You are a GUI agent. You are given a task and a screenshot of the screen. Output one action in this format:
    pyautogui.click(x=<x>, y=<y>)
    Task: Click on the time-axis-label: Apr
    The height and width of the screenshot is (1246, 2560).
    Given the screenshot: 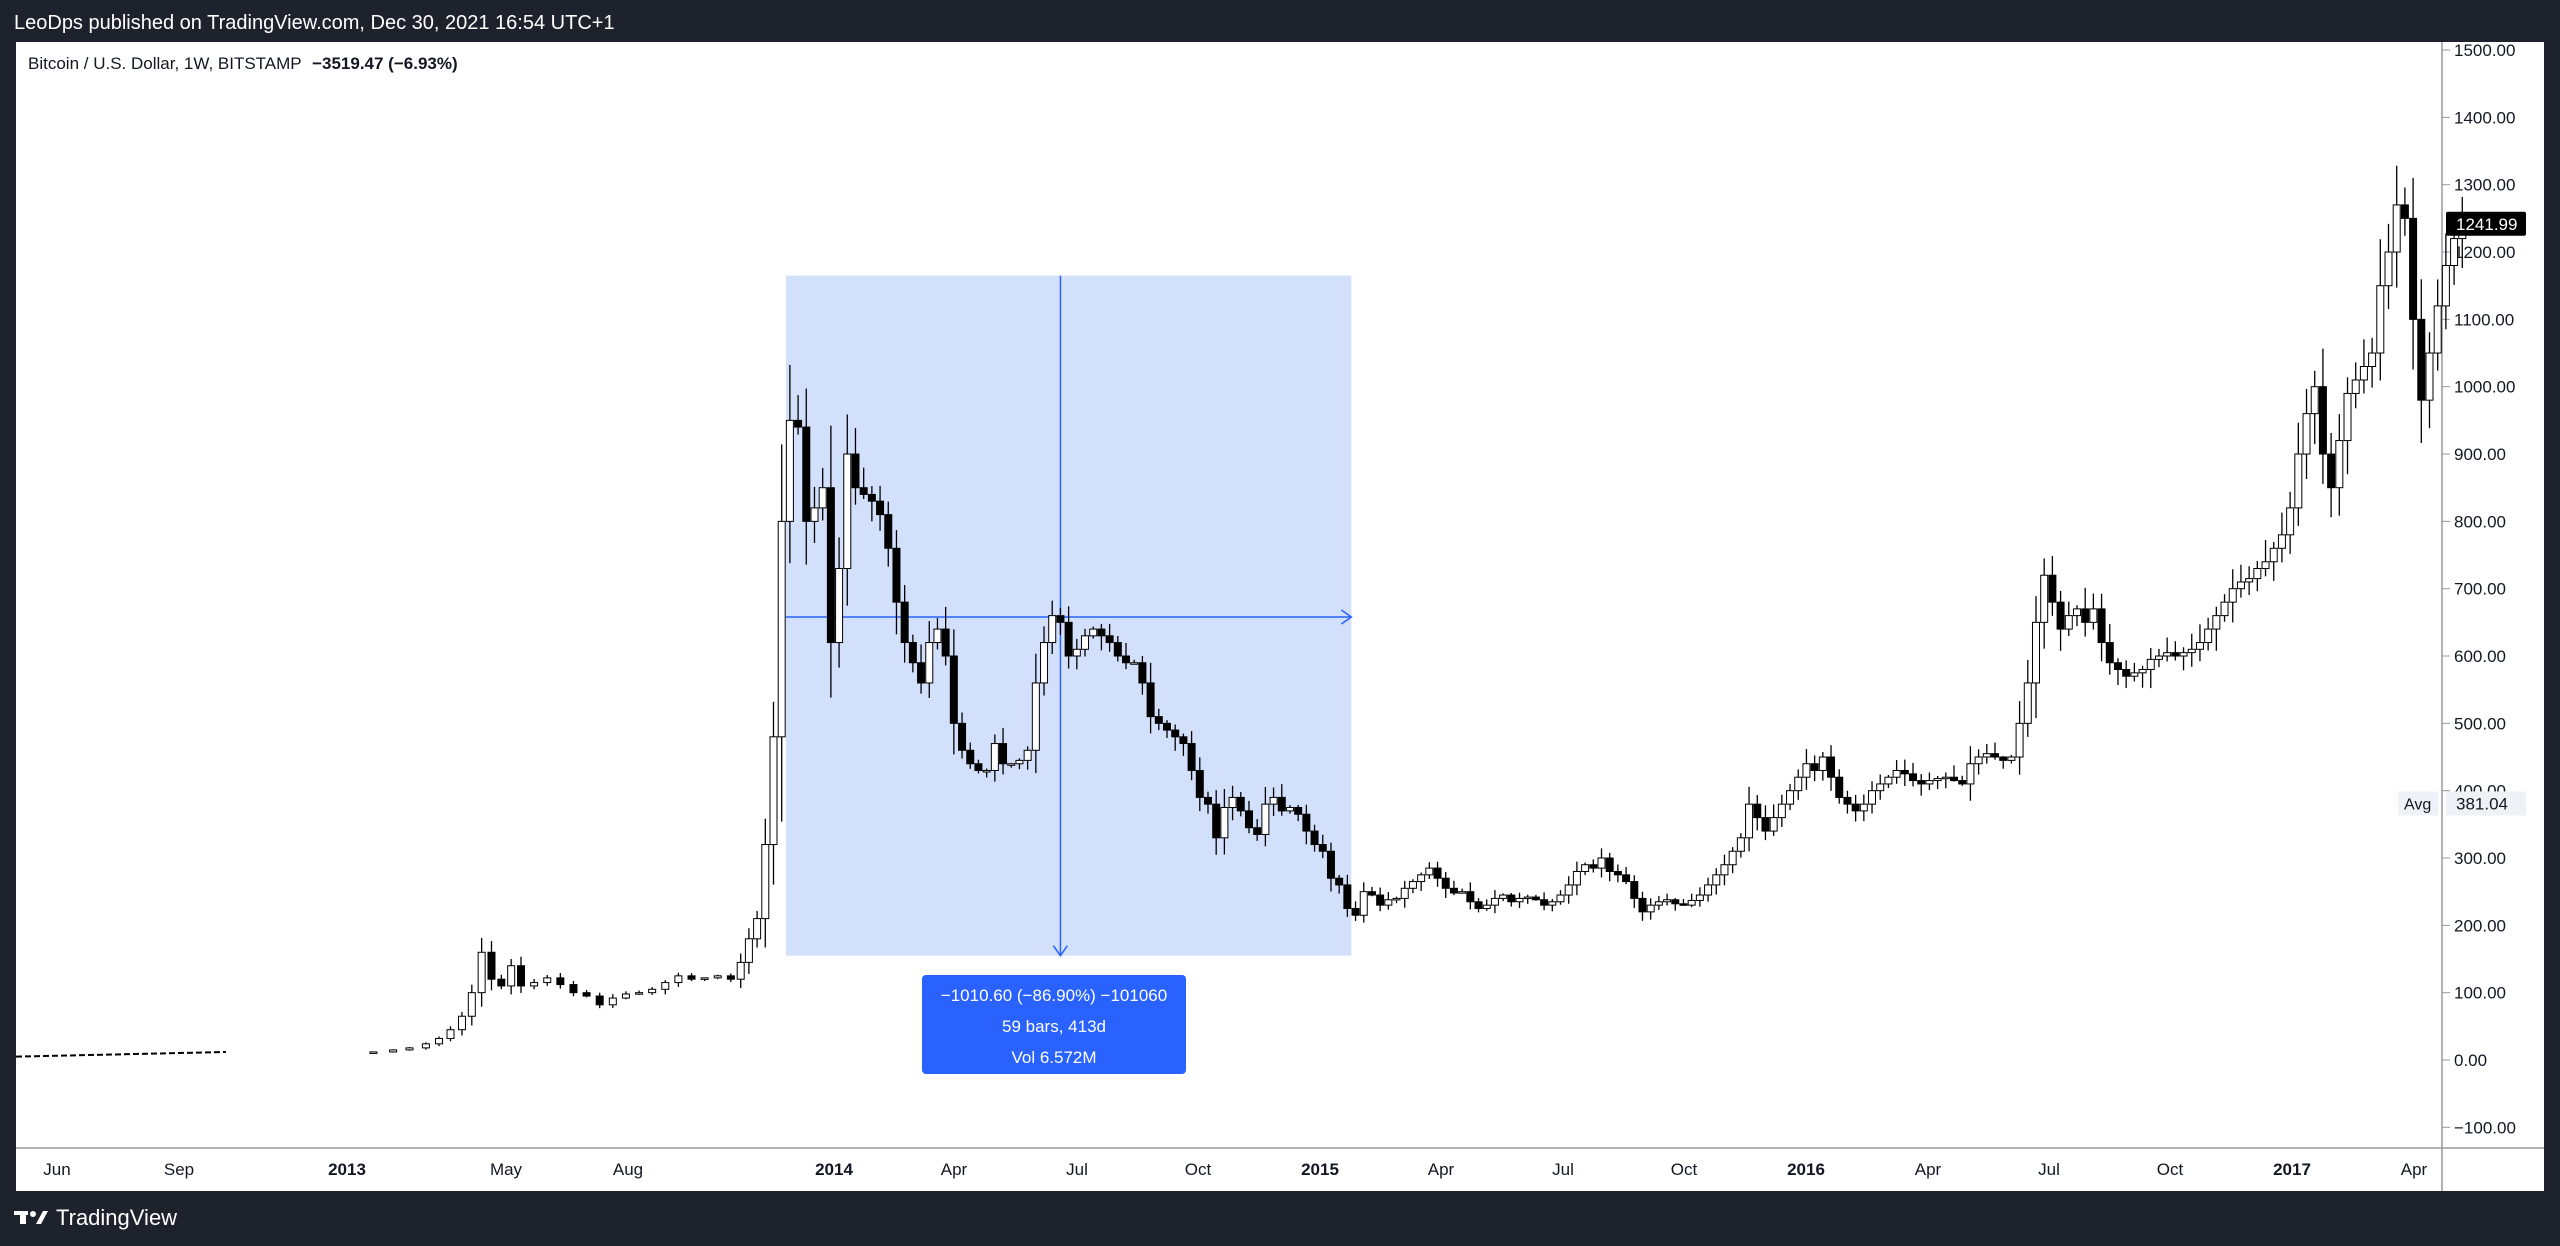 What is the action you would take?
    pyautogui.click(x=1441, y=1169)
    